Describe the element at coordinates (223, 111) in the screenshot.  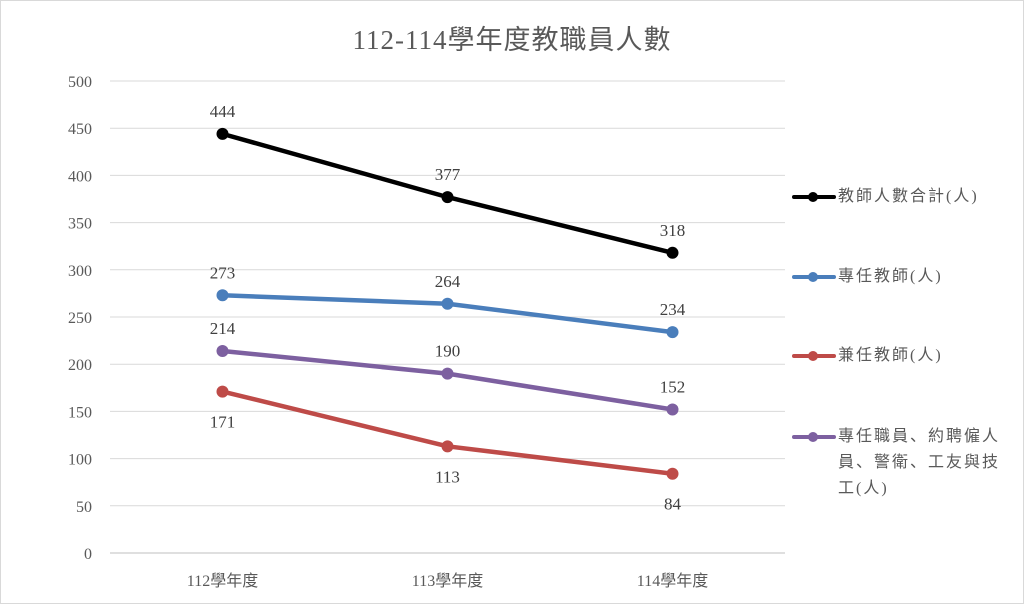
I see `data-label: 444` at that location.